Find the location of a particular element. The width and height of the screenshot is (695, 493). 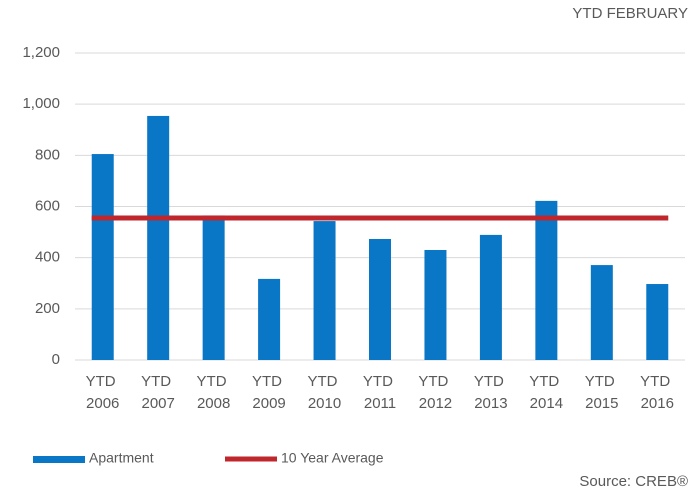

x-tick-label: YTD 2013 is located at coordinates (491, 392).